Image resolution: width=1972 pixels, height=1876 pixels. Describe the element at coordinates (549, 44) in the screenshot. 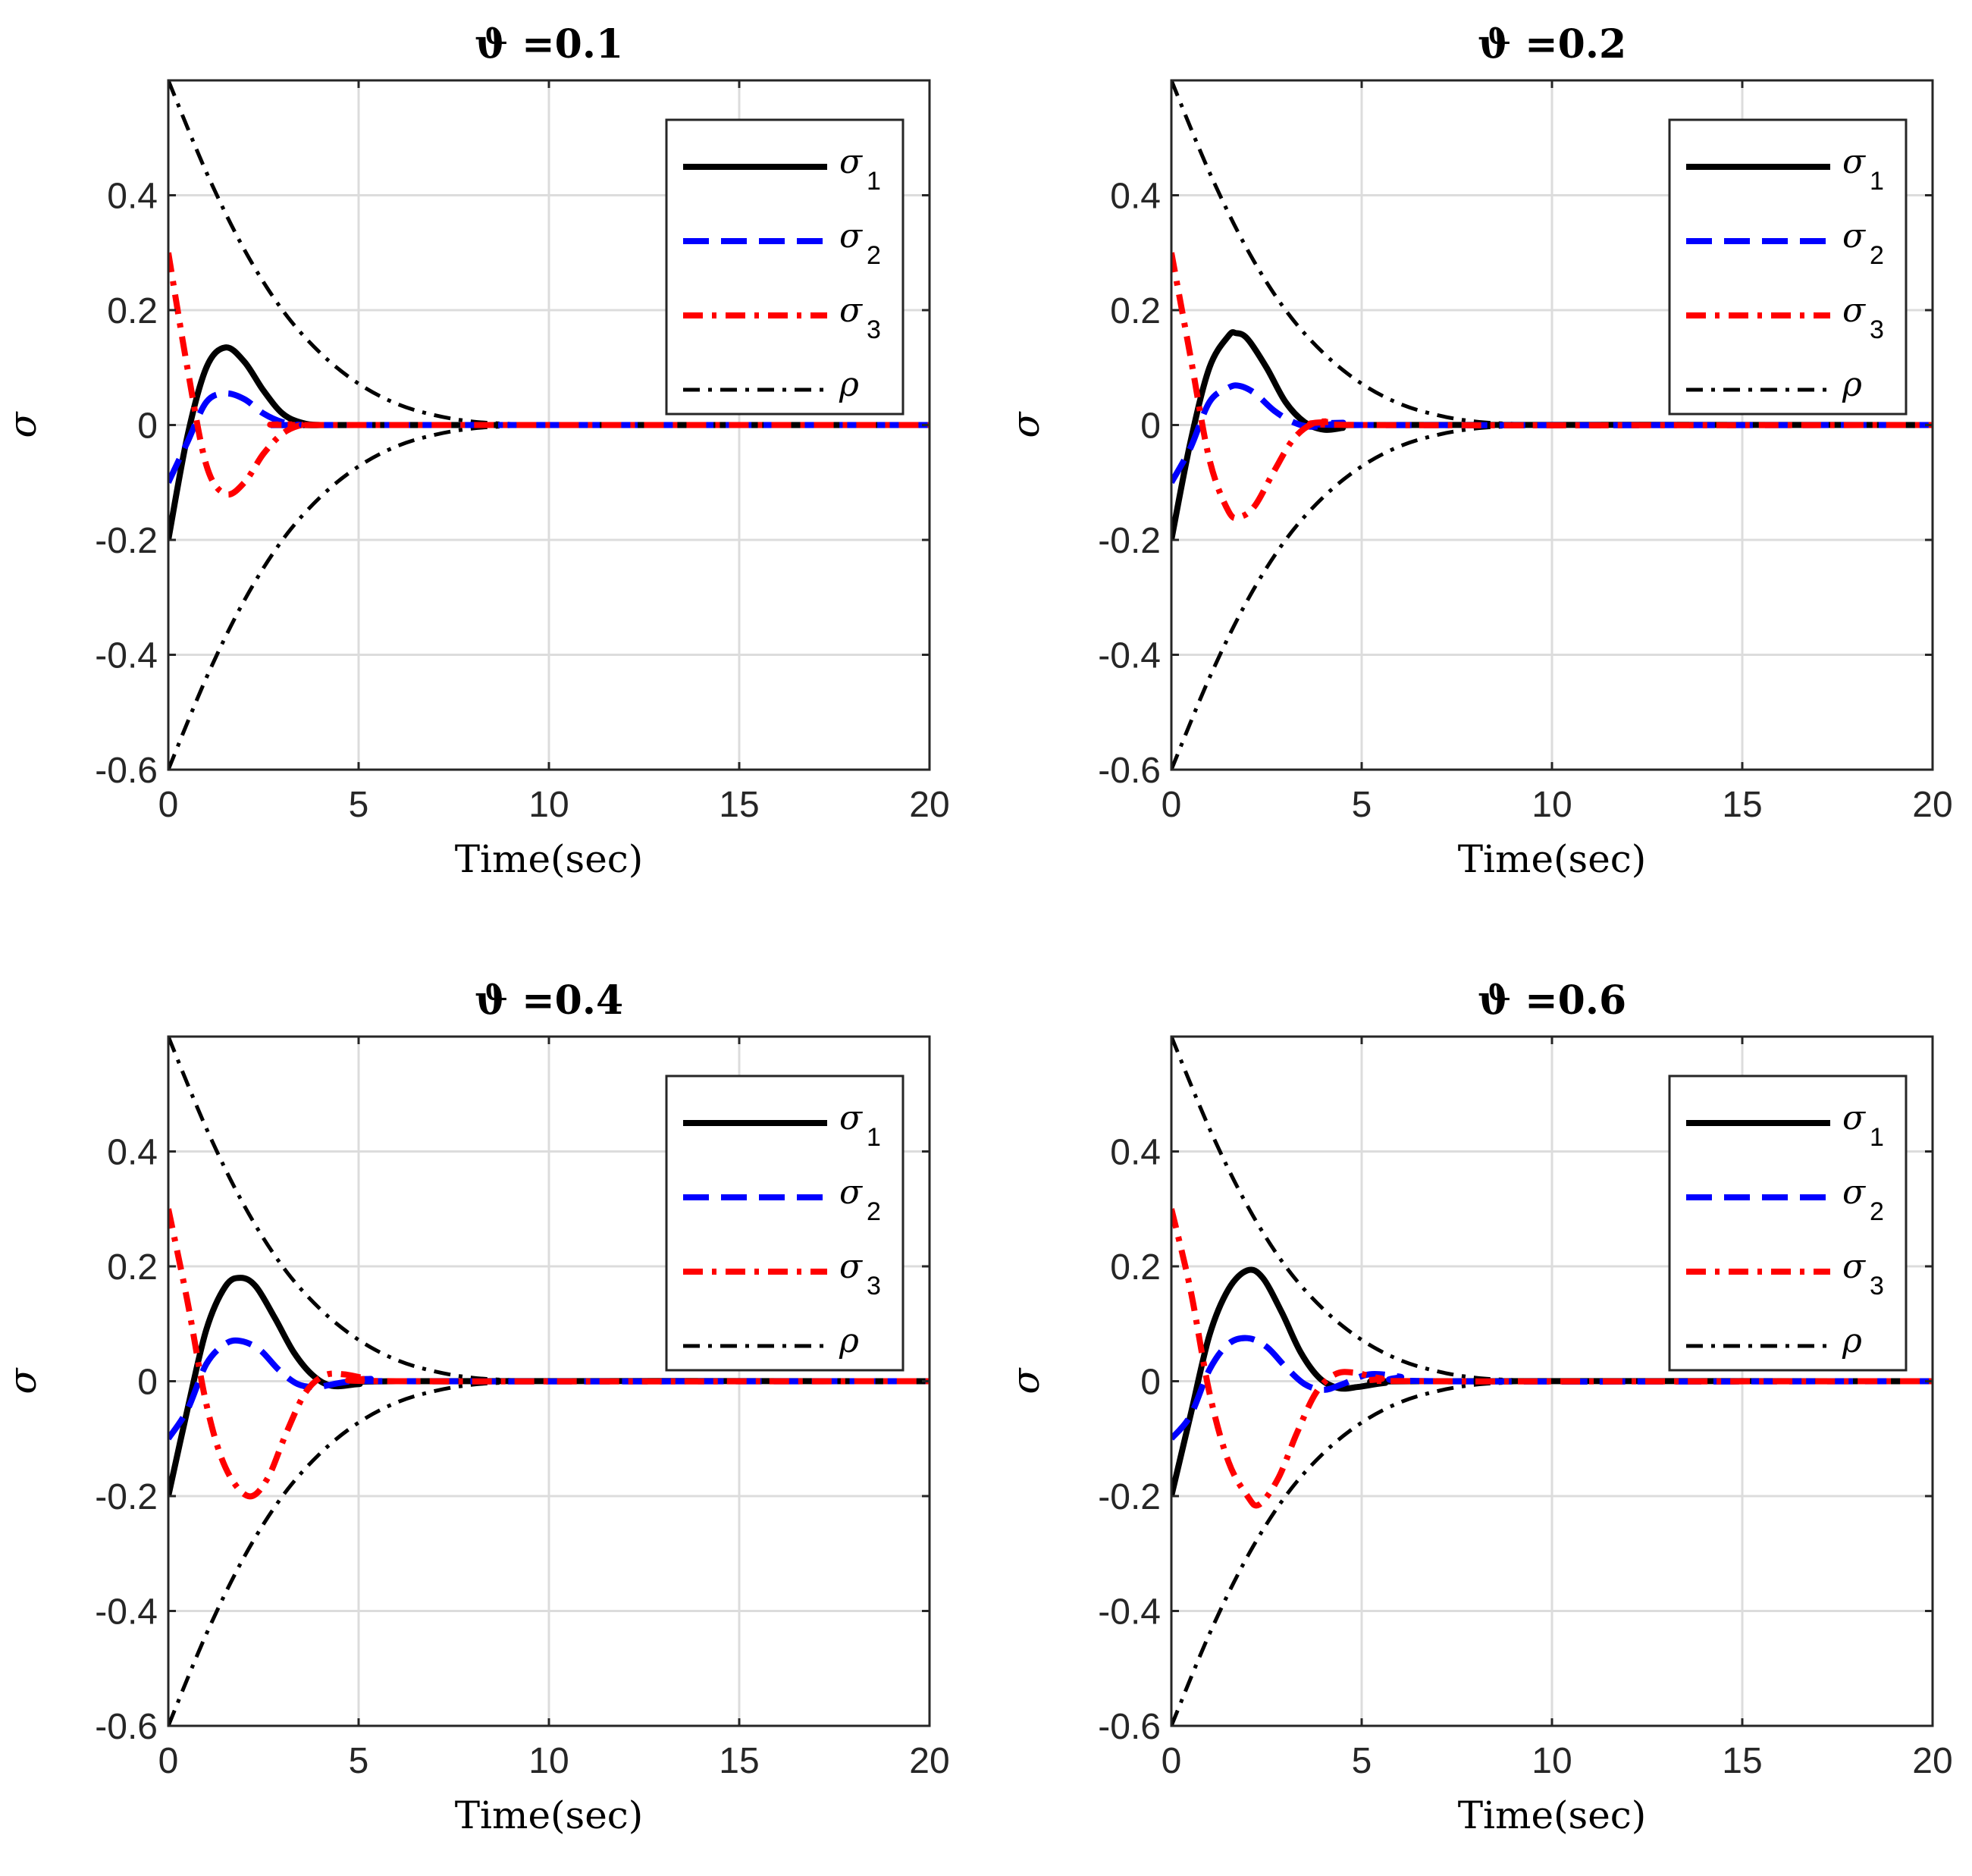

I see `chart-title: ϑ =0.1` at that location.